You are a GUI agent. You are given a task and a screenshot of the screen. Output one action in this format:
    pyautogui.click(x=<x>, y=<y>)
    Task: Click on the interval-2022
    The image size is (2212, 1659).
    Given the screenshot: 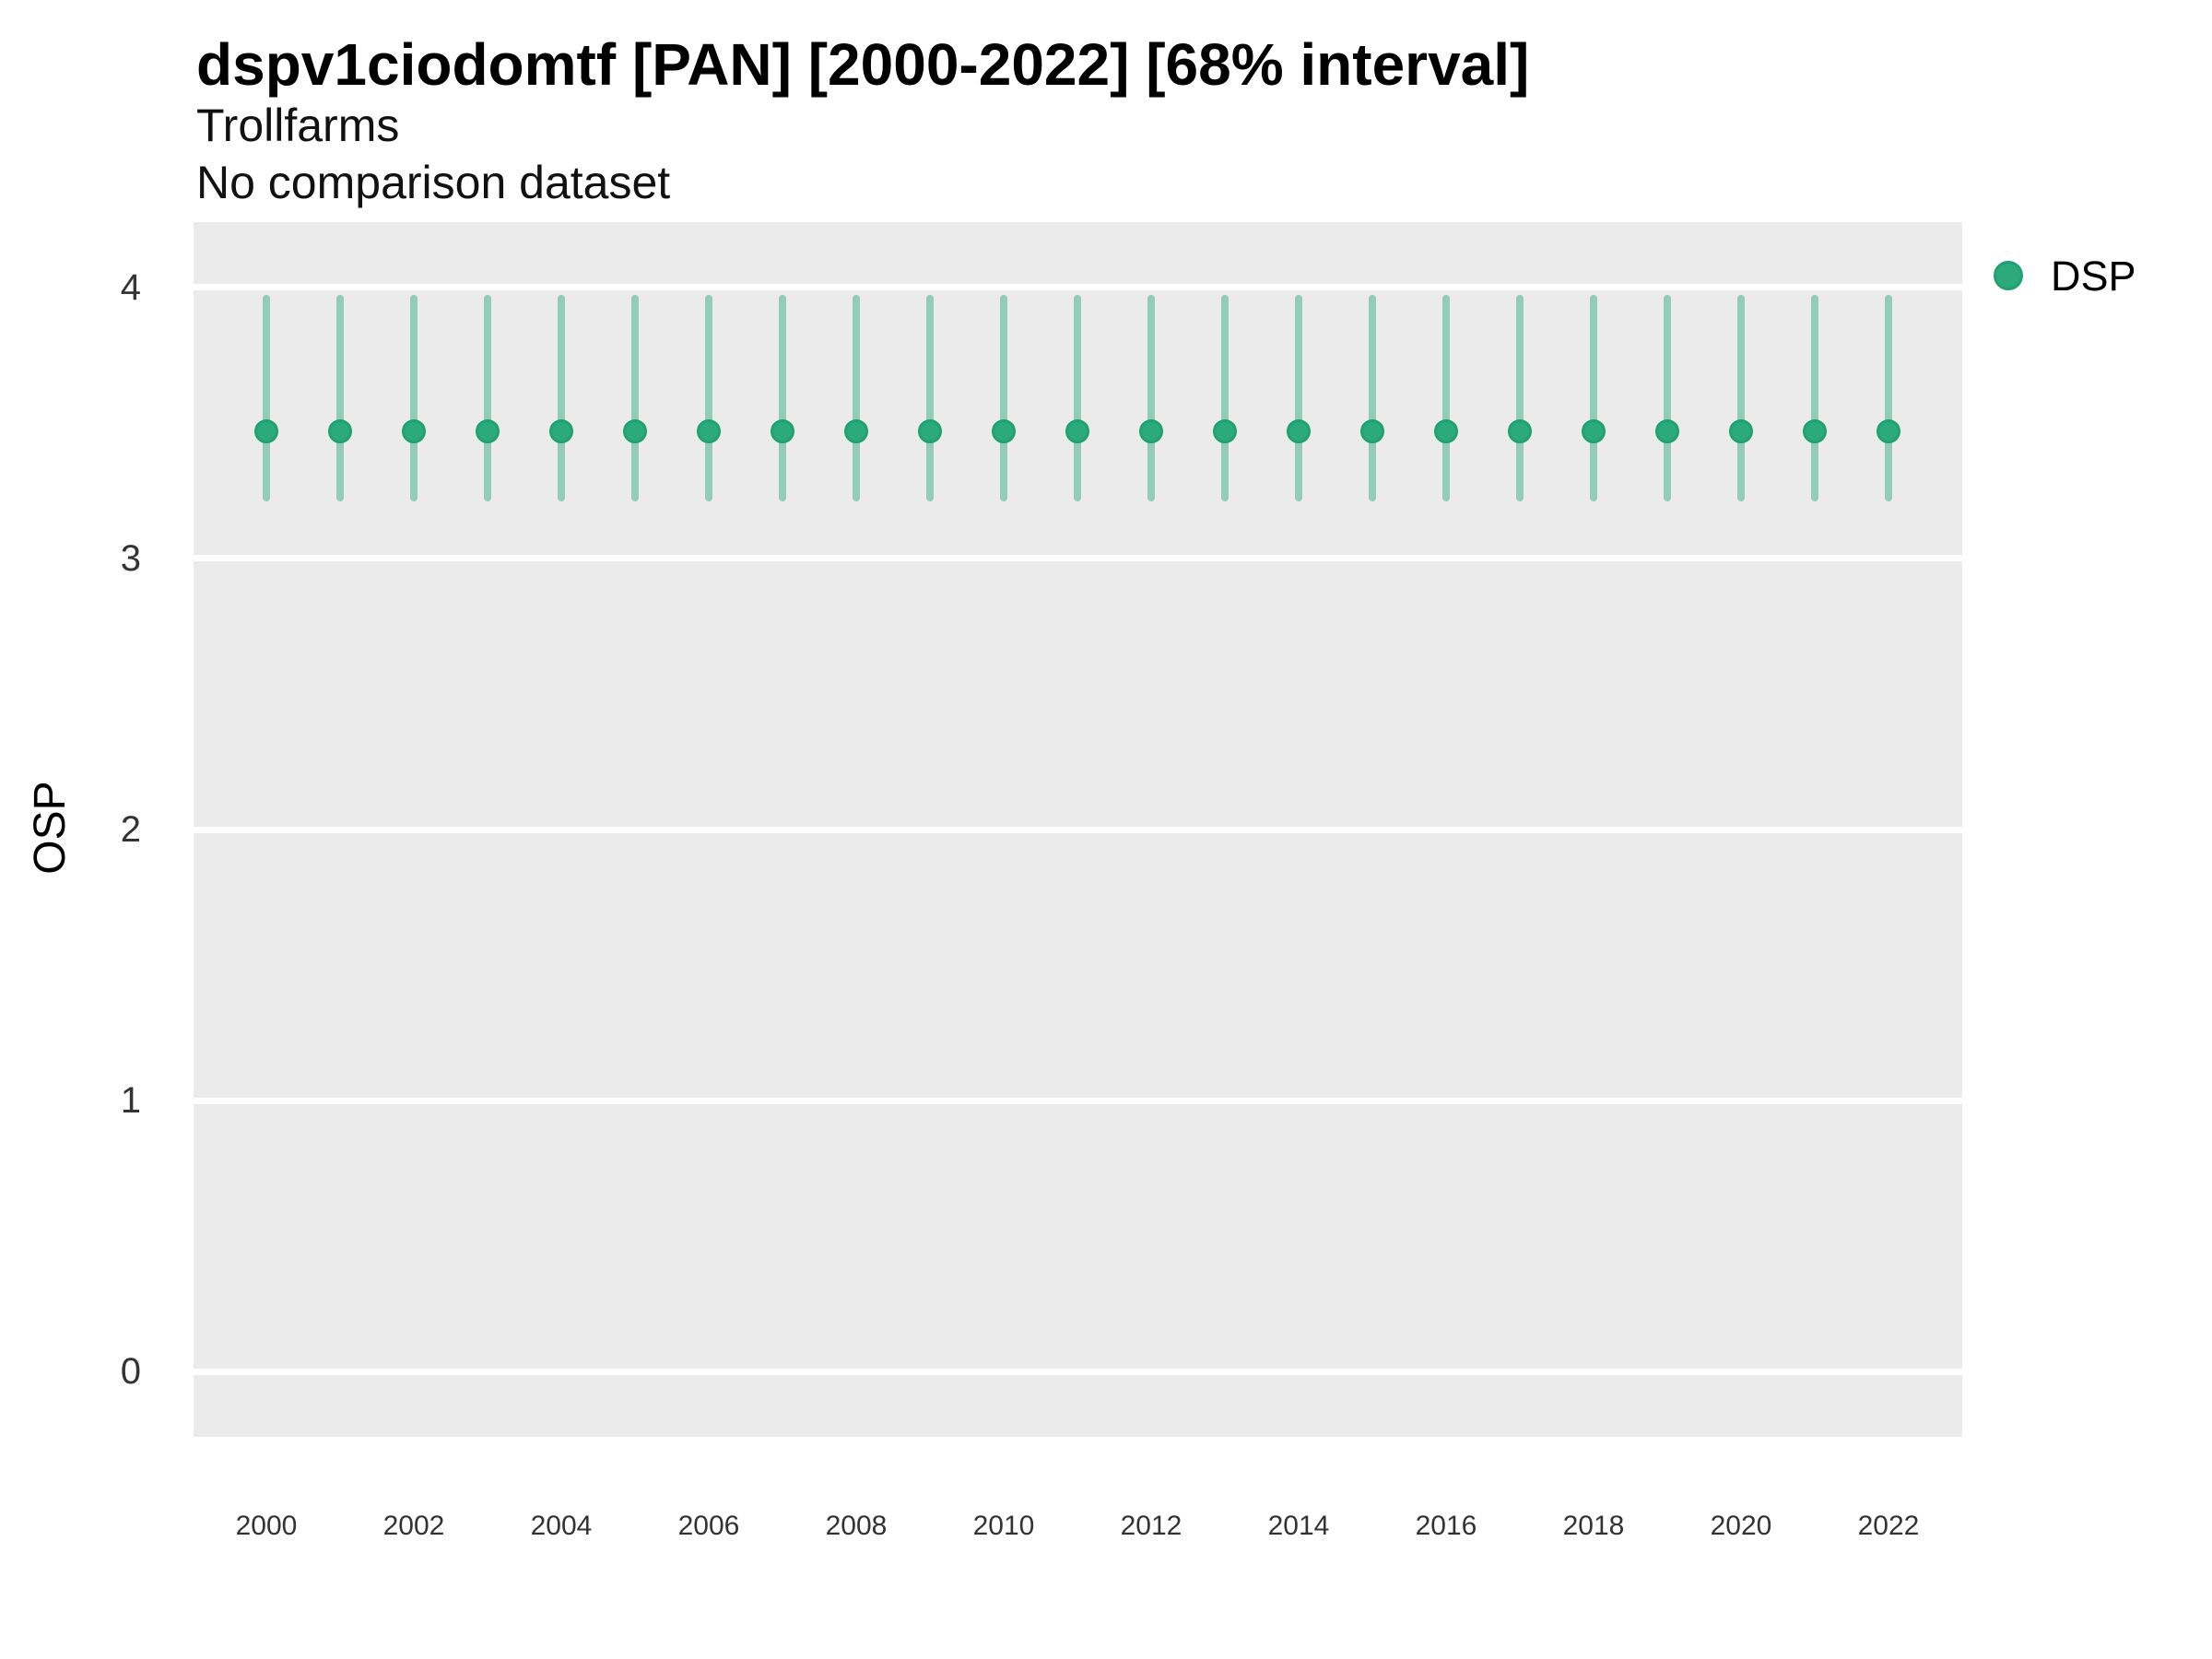 What is the action you would take?
    pyautogui.click(x=1888, y=398)
    